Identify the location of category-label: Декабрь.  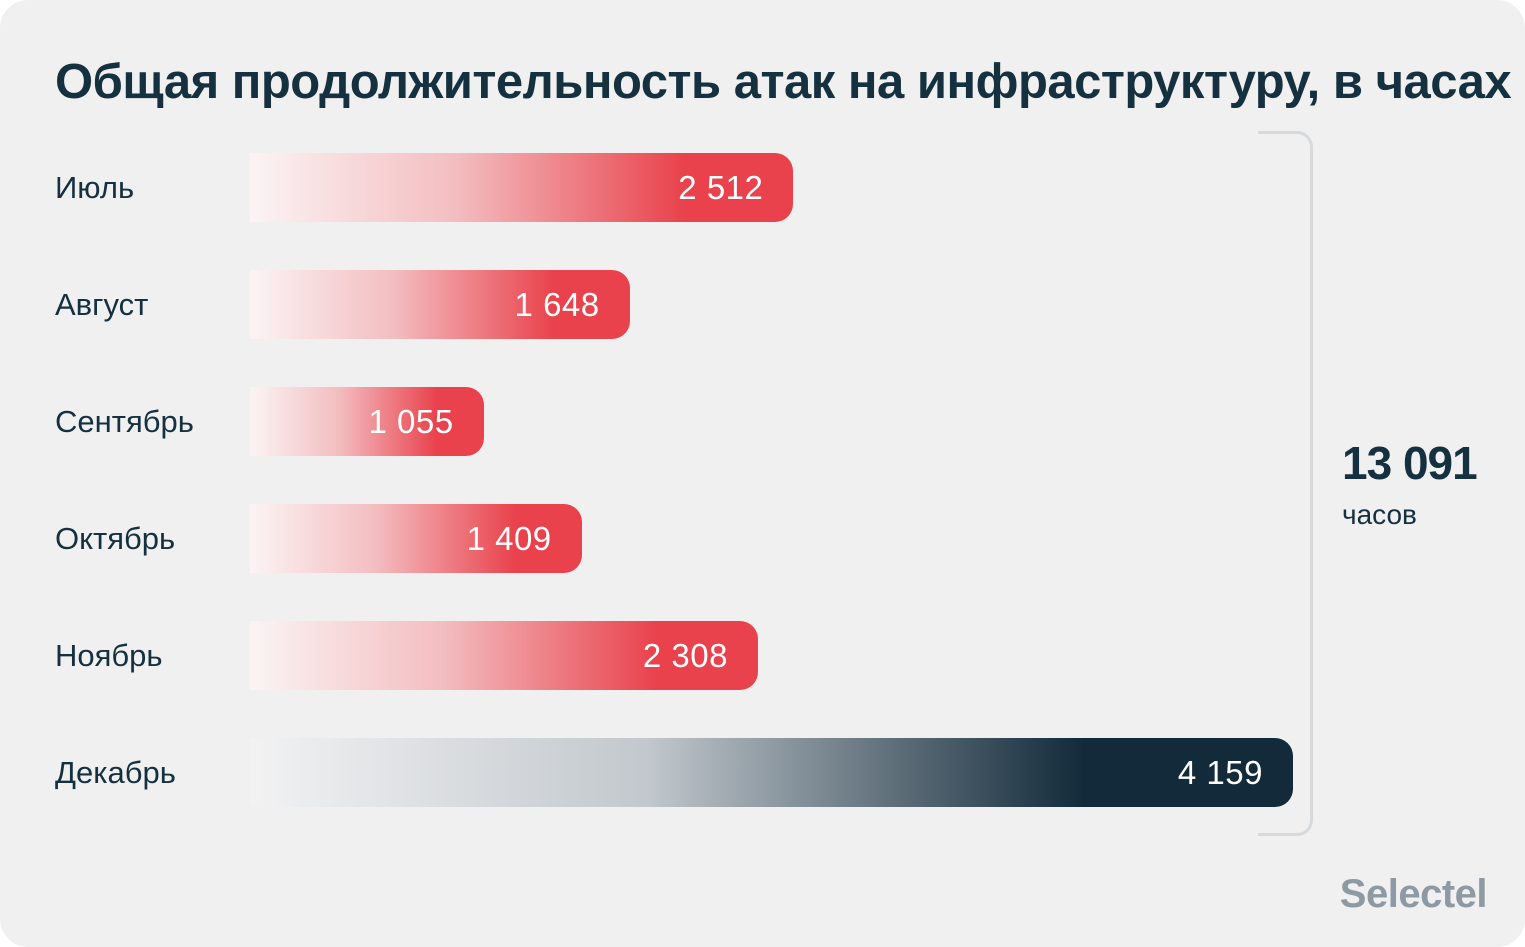
(115, 772).